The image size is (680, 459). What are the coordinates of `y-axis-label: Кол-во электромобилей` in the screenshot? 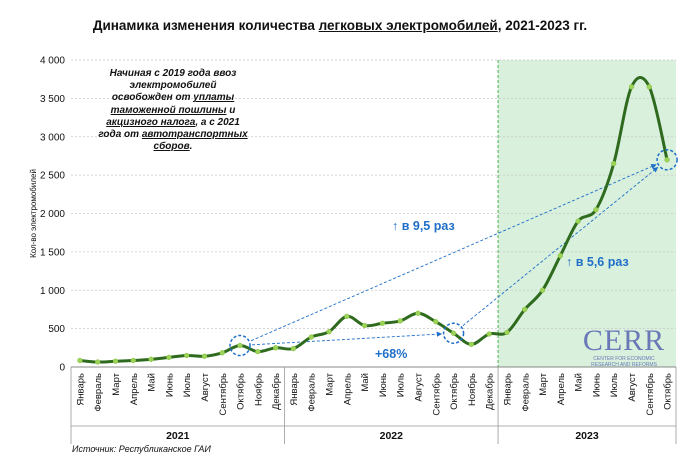 It's located at (33, 213).